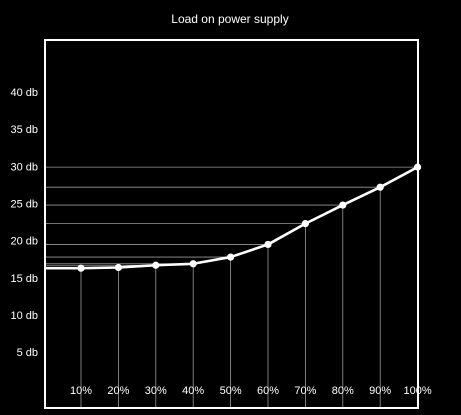 This screenshot has height=415, width=461. I want to click on x-tick-label: 80%, so click(343, 391).